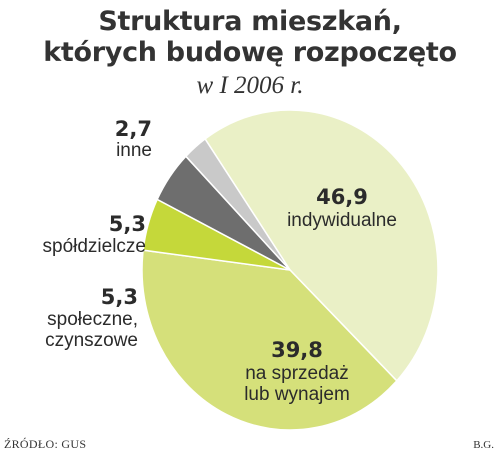  I want to click on source-note: ŹRÓDŁO: GUS, so click(45, 444).